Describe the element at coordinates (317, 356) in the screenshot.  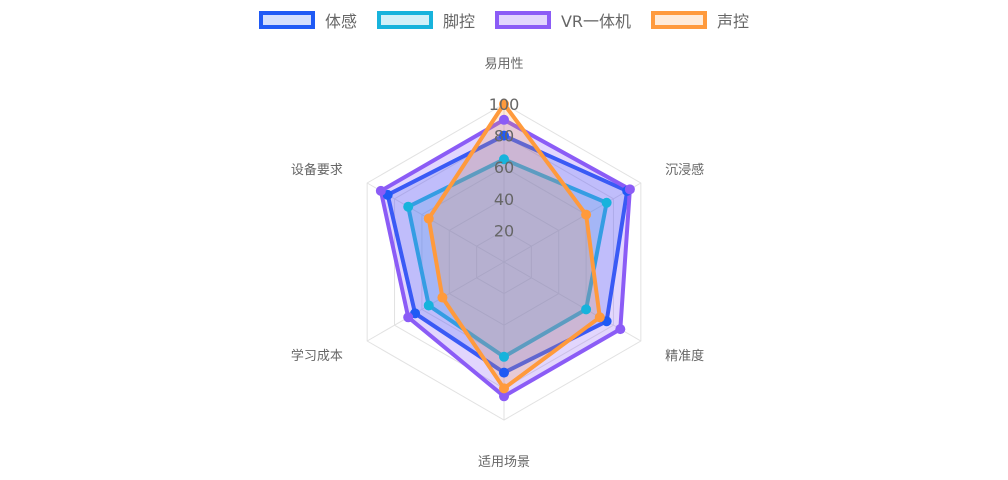
I see `axis-label-4: 学习成本` at that location.